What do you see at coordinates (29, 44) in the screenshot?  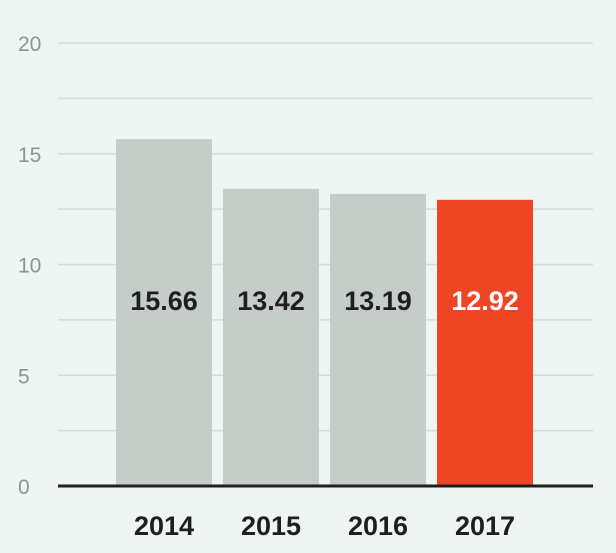 I see `y-tick-label: 20` at bounding box center [29, 44].